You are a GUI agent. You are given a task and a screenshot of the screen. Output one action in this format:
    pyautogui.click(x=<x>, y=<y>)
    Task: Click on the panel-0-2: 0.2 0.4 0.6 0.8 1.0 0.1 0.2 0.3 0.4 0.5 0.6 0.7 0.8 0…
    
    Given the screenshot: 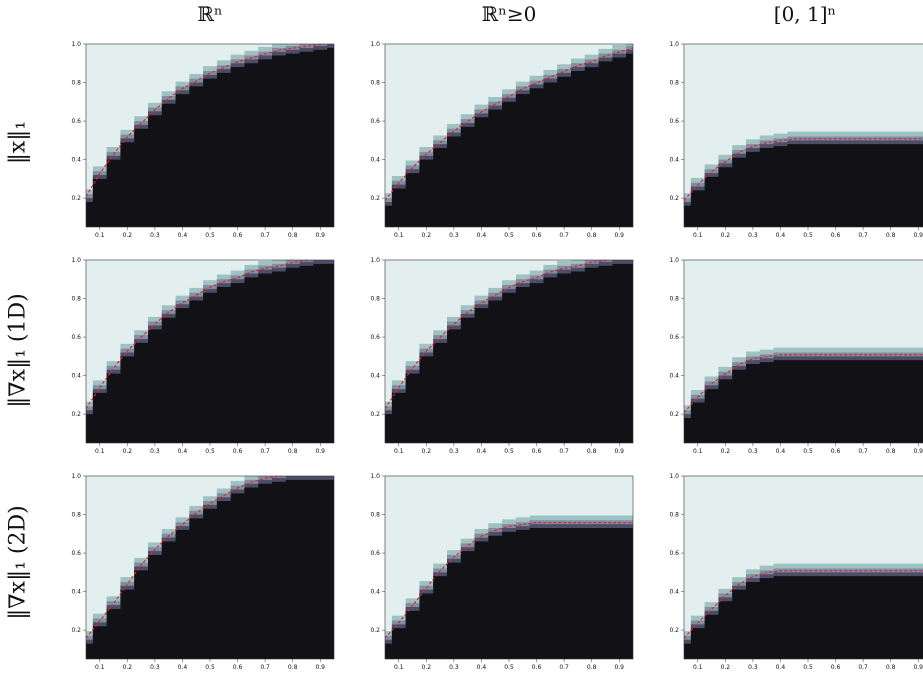 What is the action you would take?
    pyautogui.click(x=796, y=140)
    